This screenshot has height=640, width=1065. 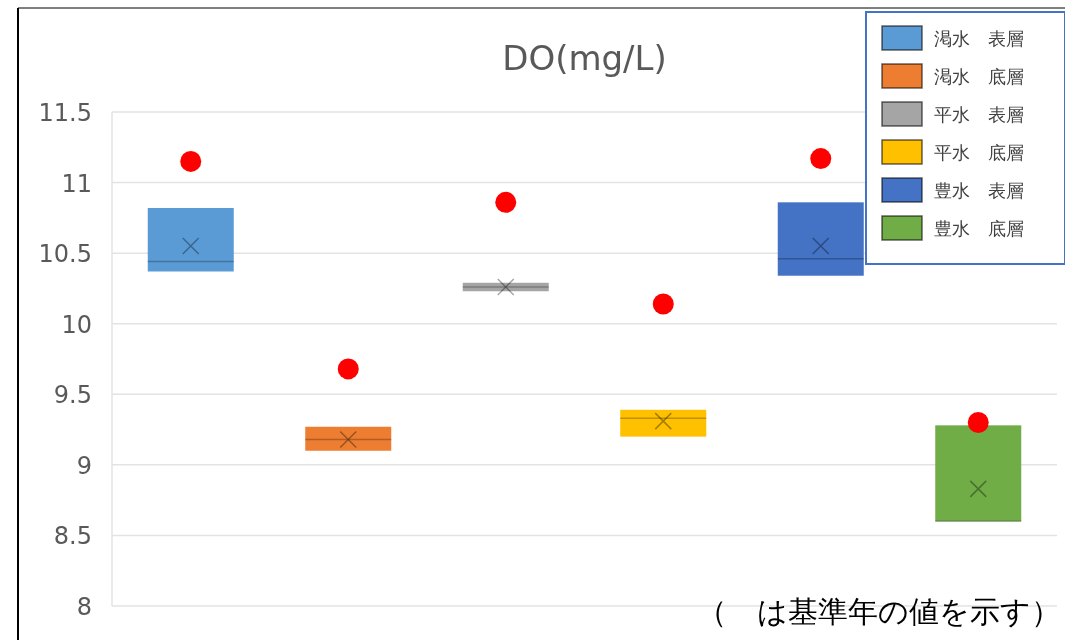 I want to click on legend-label: 渇水 底層, so click(x=979, y=76).